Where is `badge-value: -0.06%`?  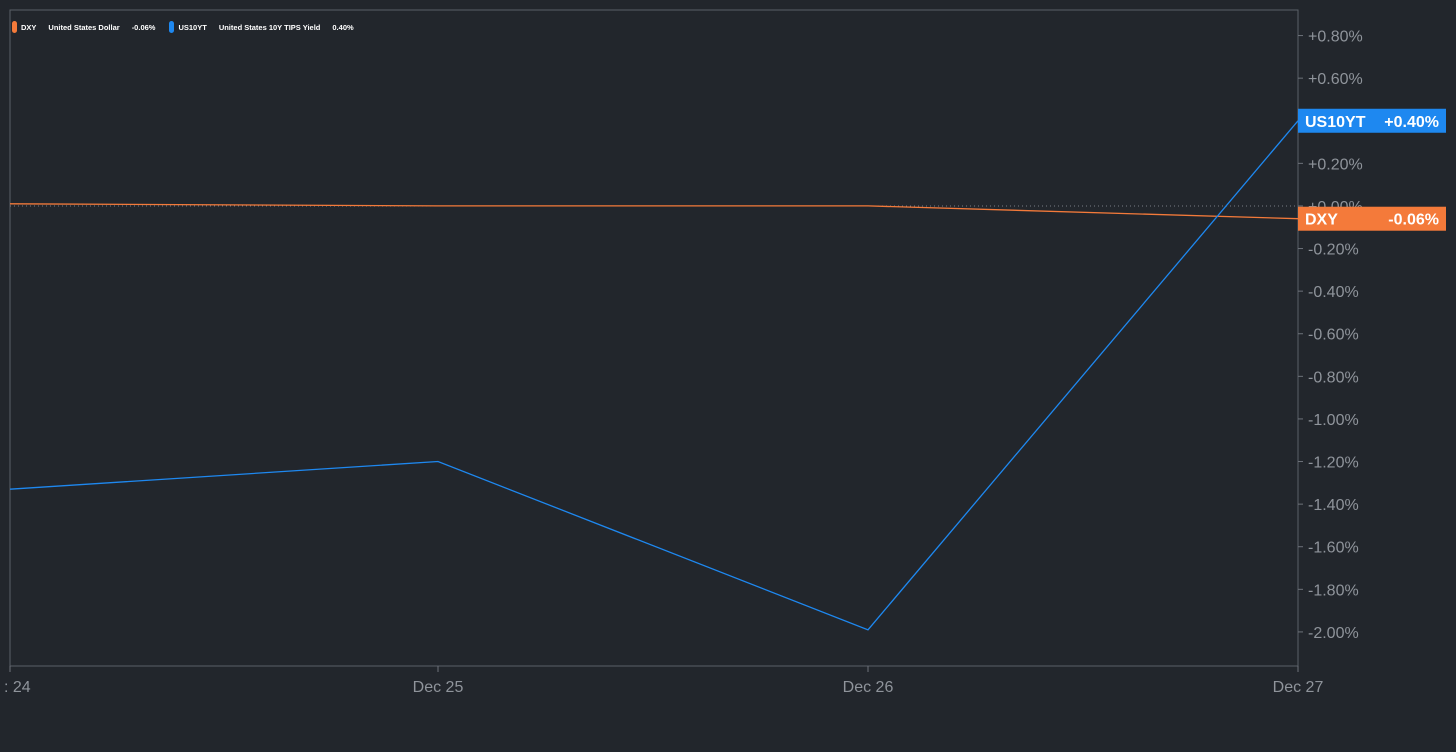 badge-value: -0.06% is located at coordinates (1413, 220).